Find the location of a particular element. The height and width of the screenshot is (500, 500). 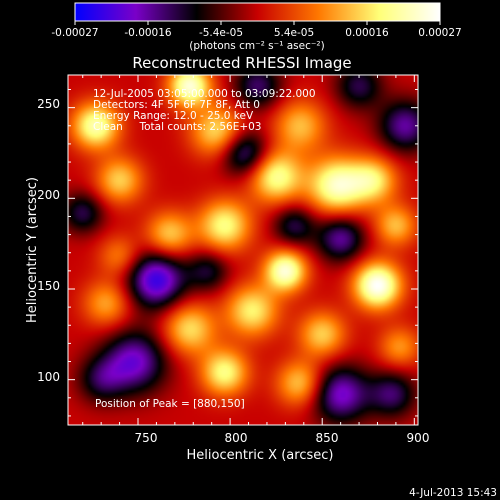

footer-timestamp: 4-Jul-2013 15:43 is located at coordinates (453, 493).